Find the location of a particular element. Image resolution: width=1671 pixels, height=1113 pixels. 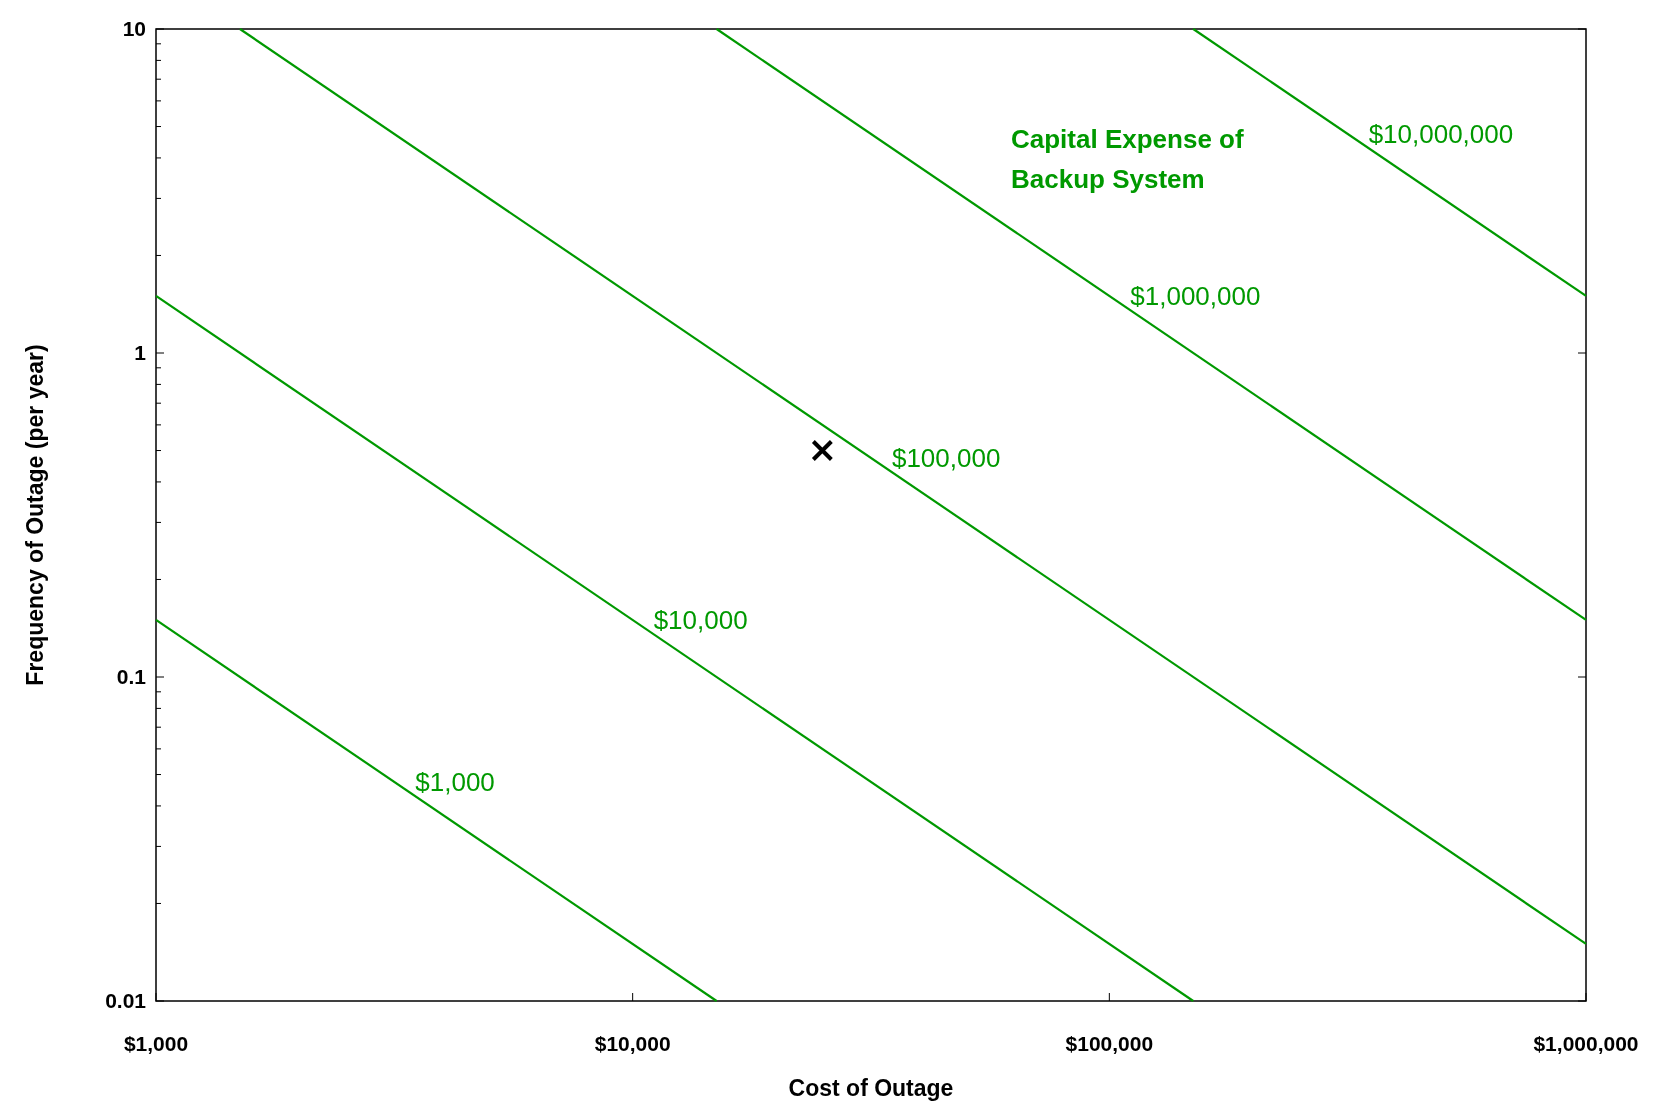

annotation: Capital Expense of Backup System is located at coordinates (1127, 159).